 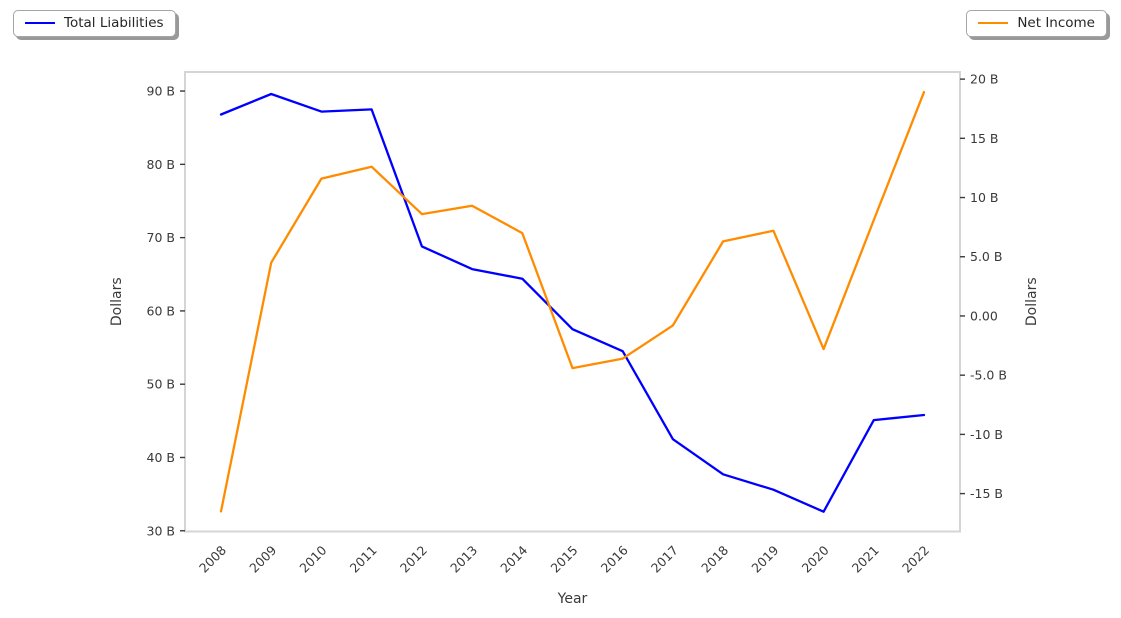 I want to click on total-liabilities-line-swatch, so click(x=40, y=23).